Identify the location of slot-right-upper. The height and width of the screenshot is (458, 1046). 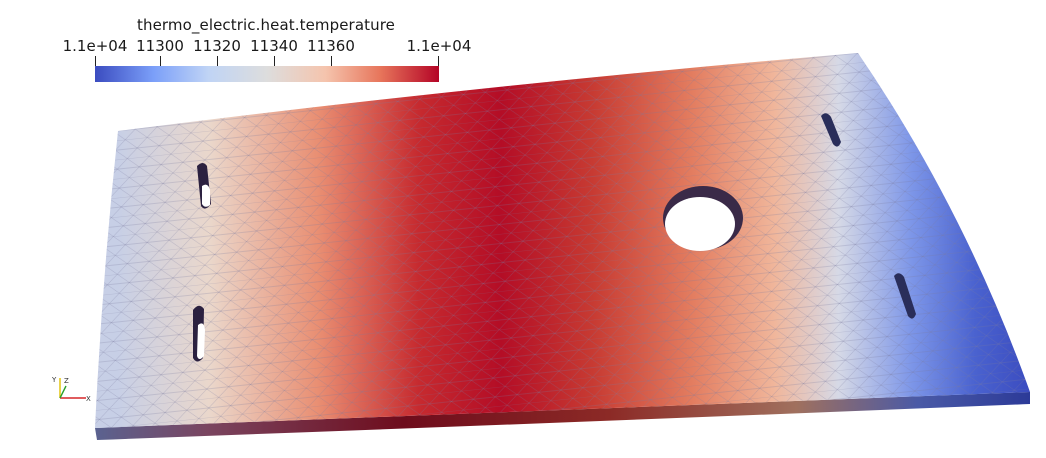
(831, 130).